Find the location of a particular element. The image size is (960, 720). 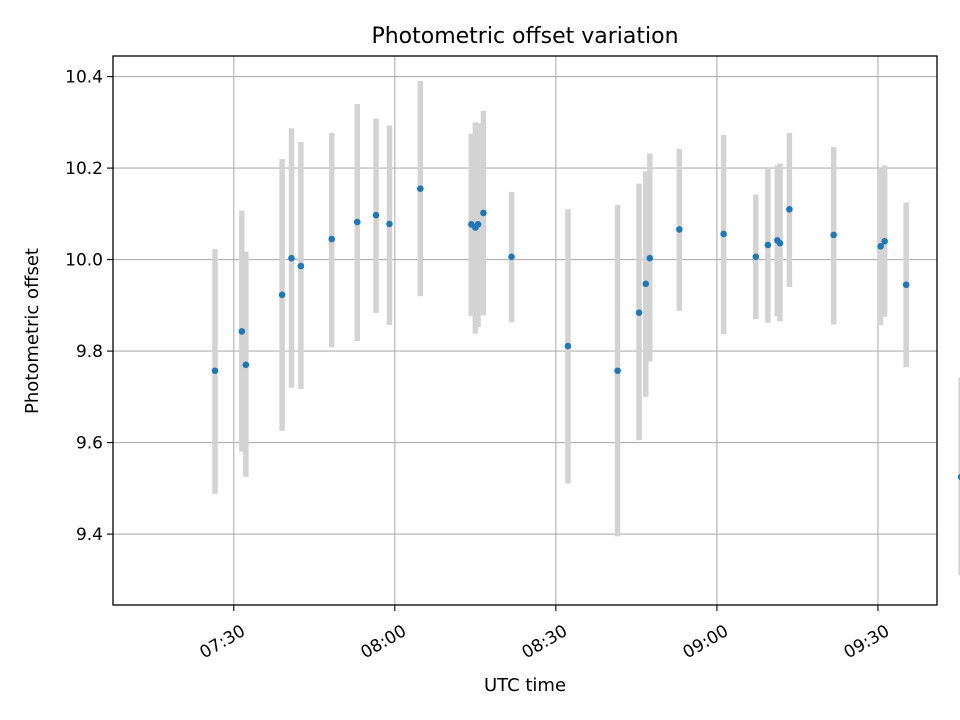

chart-title: Photometric offset variation is located at coordinates (524, 36).